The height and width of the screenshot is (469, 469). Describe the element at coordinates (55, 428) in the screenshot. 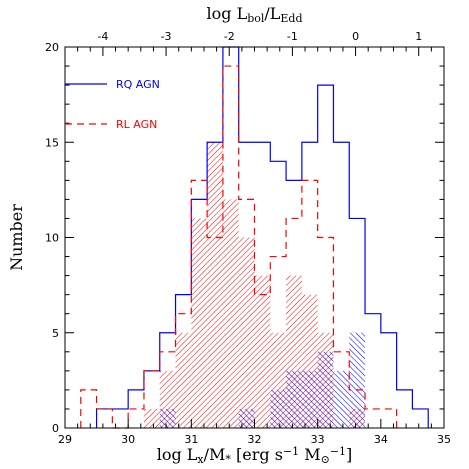

I see `y-tick-label: 0` at that location.